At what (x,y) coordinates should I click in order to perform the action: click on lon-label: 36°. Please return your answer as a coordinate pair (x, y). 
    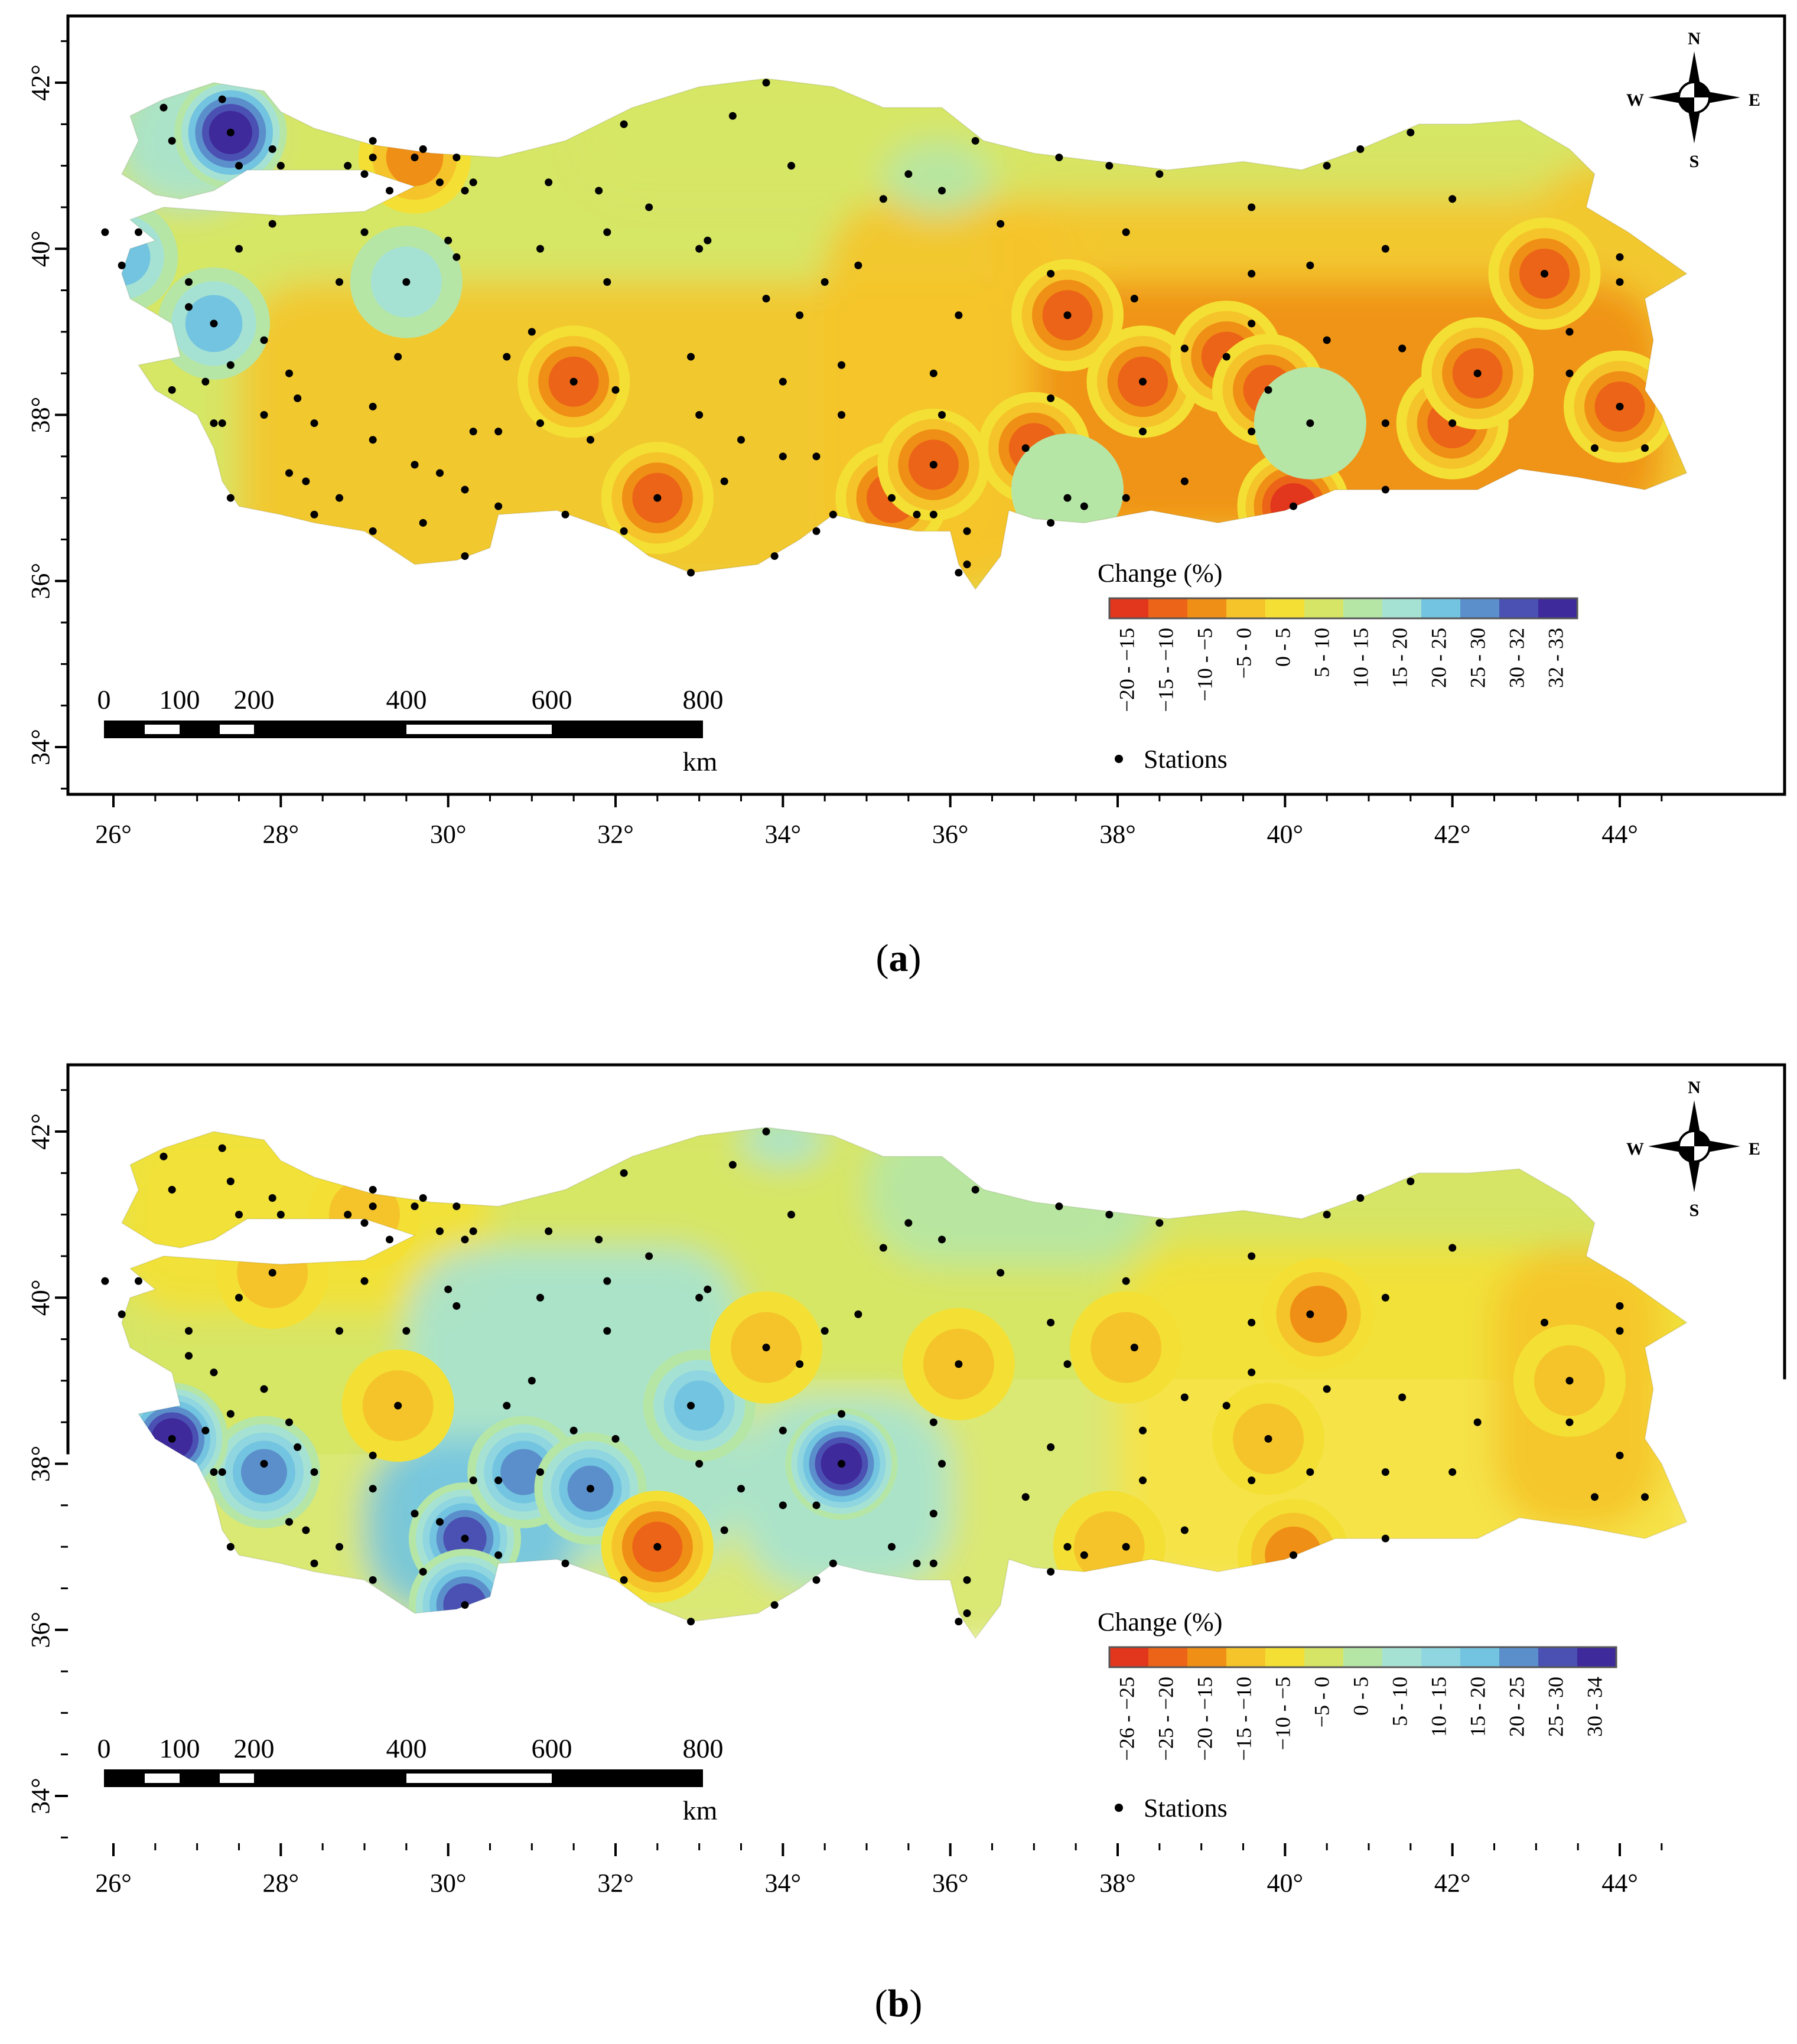
    Looking at the image, I should click on (950, 1884).